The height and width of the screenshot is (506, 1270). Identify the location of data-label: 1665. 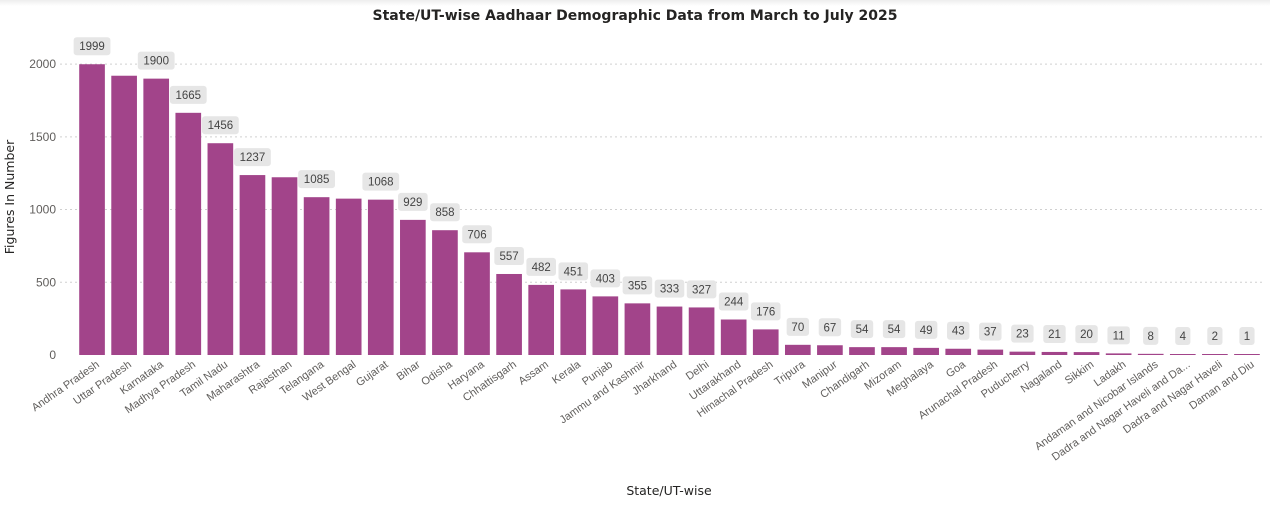
(188, 94).